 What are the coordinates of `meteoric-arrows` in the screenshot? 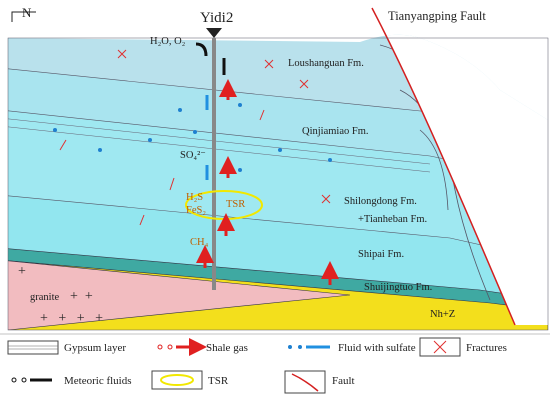 It's located at (210, 58).